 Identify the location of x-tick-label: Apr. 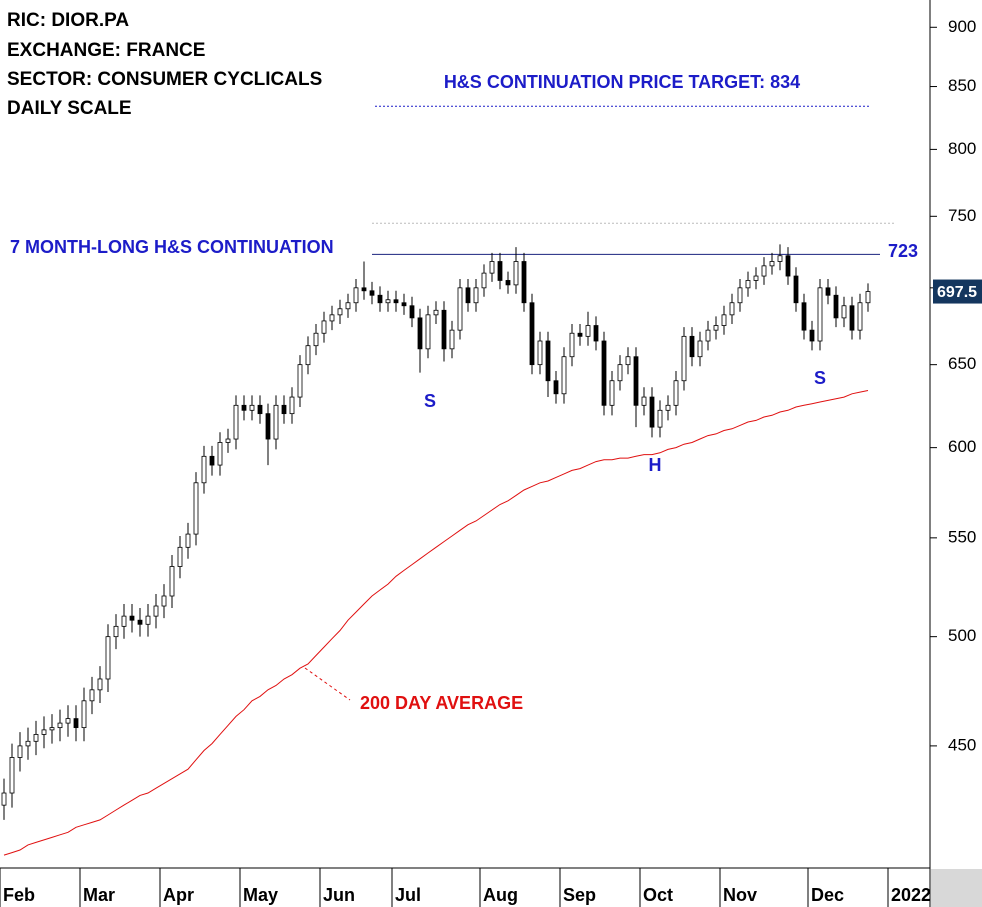
(178, 895).